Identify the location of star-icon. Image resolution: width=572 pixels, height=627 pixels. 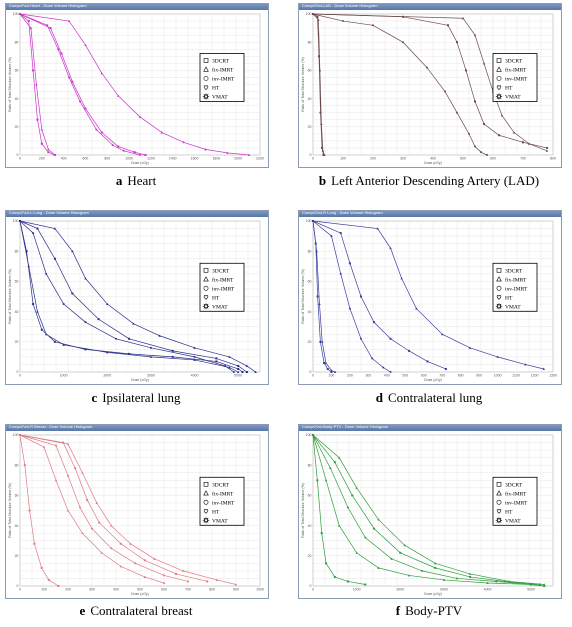
(206, 520).